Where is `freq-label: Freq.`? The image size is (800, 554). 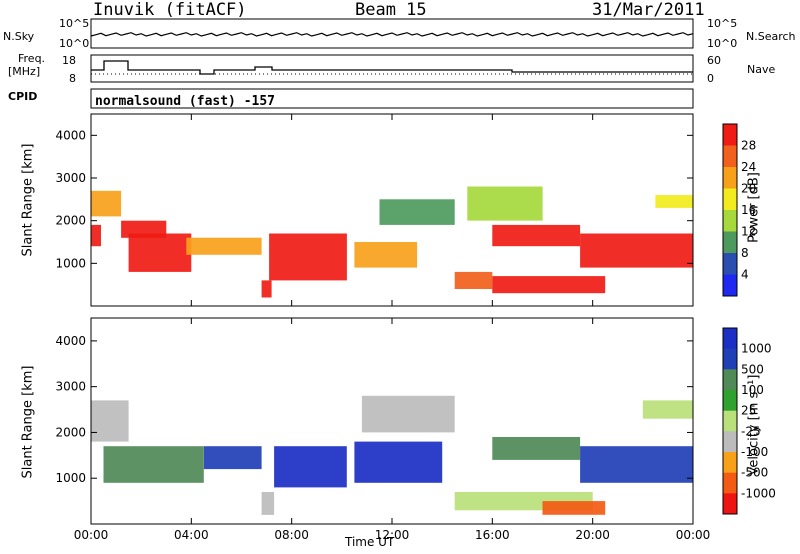
freq-label: Freq. is located at coordinates (32, 58).